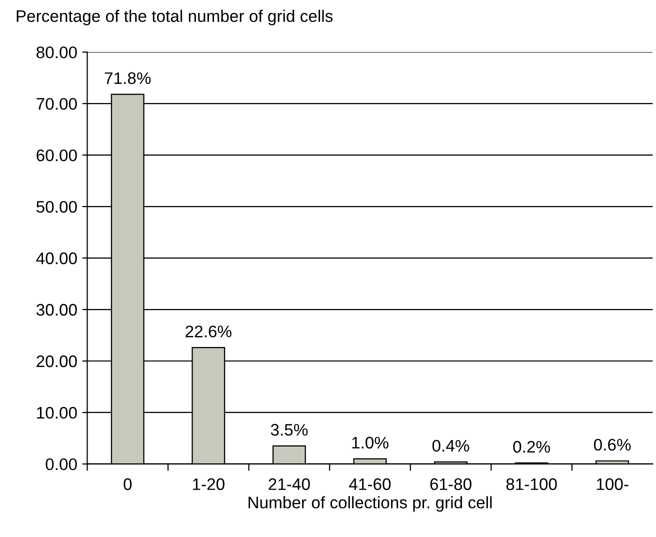 The height and width of the screenshot is (537, 656). Describe the element at coordinates (56, 258) in the screenshot. I see `y-tick-label: 40.00` at that location.